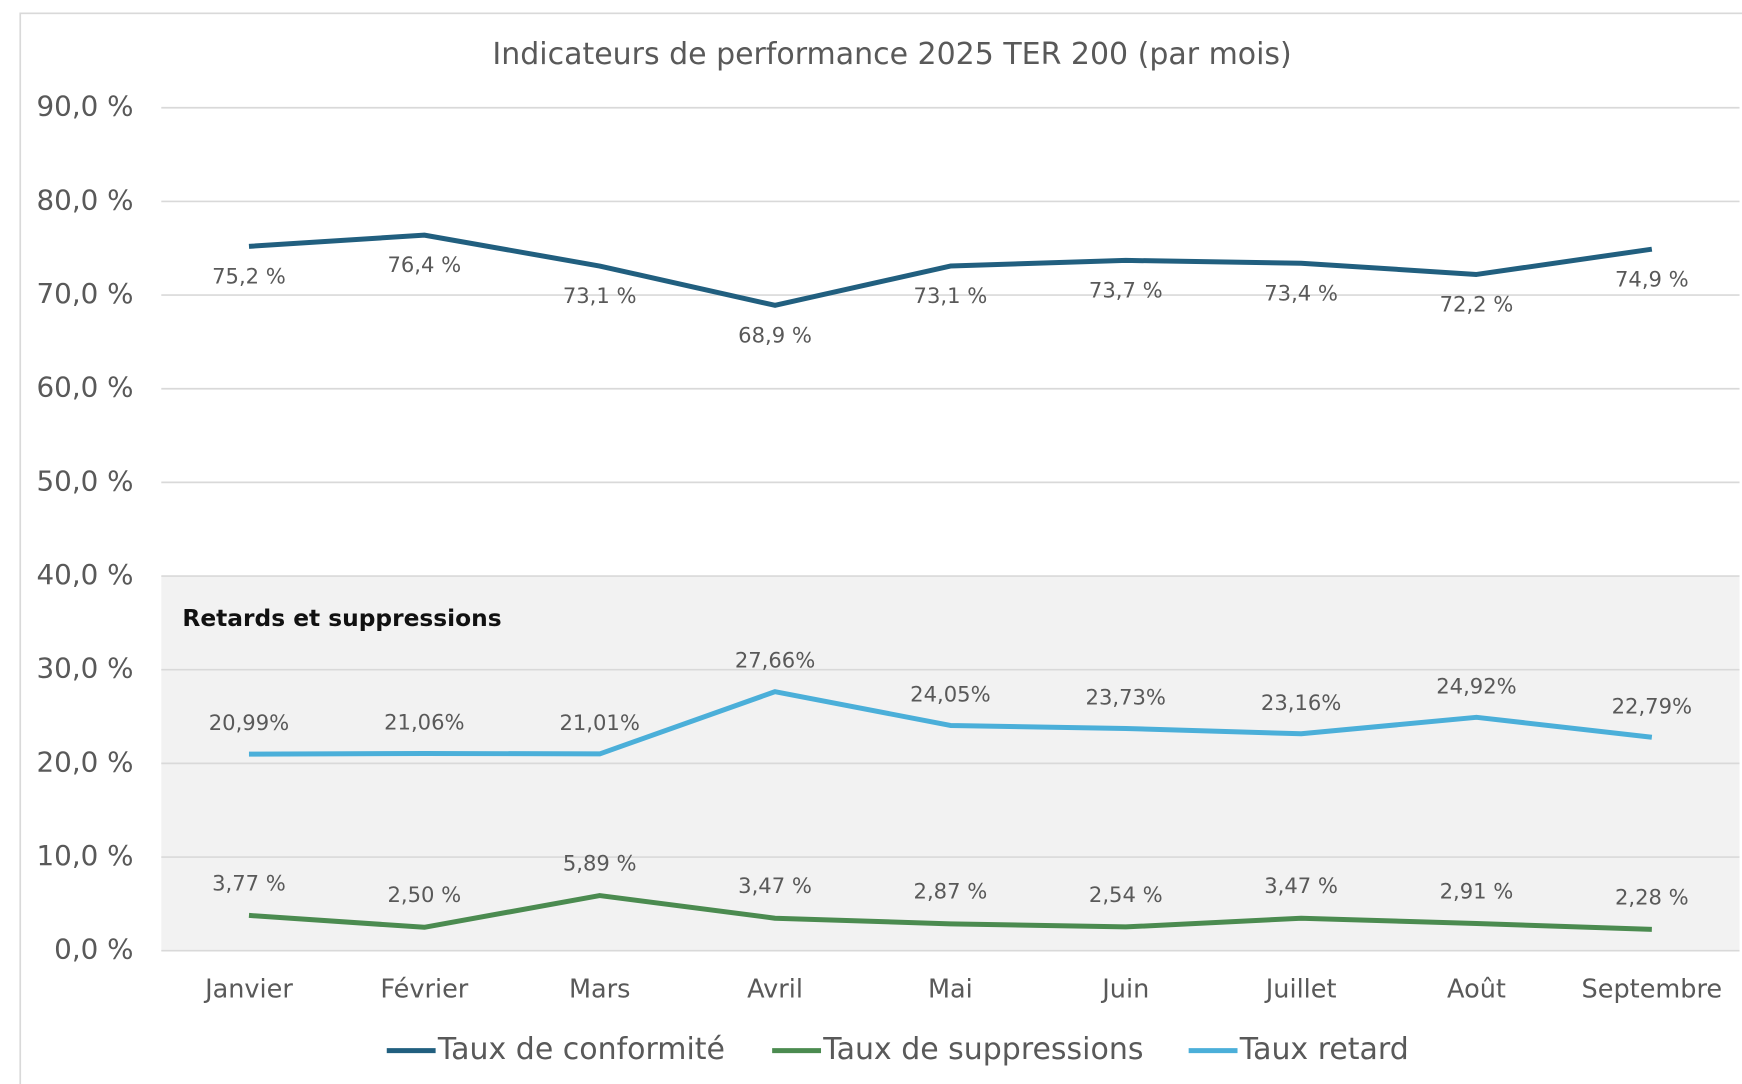  I want to click on y-tick-label: 90,0 %, so click(85, 106).